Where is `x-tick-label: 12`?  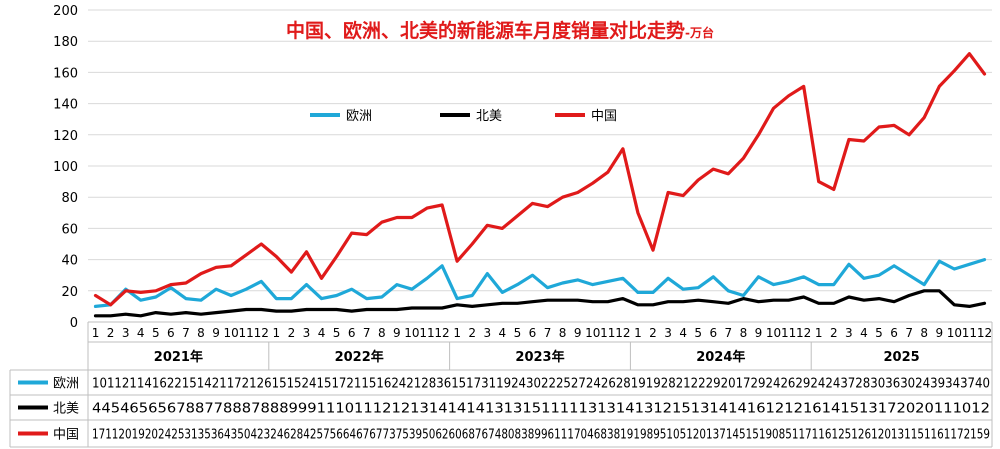
x-tick-label: 12 is located at coordinates (984, 333).